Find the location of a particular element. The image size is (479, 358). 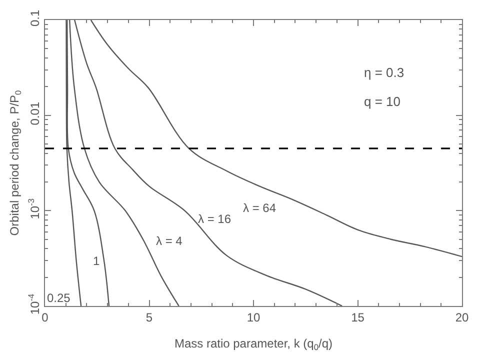

x-tick-label: 20 is located at coordinates (462, 317).